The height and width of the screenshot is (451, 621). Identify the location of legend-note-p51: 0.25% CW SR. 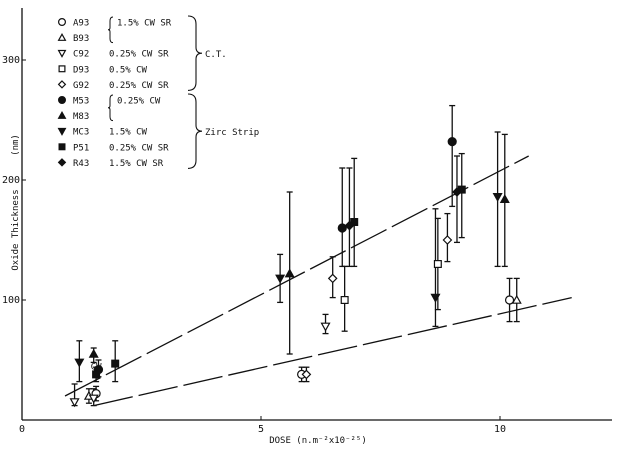
(139, 148).